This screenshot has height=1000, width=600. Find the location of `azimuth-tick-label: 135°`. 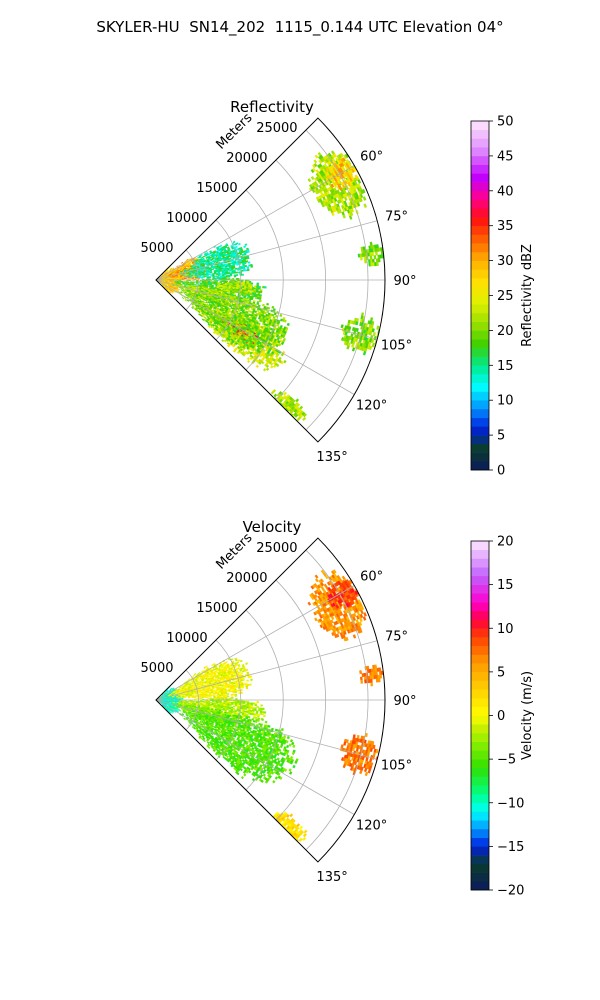

azimuth-tick-label: 135° is located at coordinates (331, 457).